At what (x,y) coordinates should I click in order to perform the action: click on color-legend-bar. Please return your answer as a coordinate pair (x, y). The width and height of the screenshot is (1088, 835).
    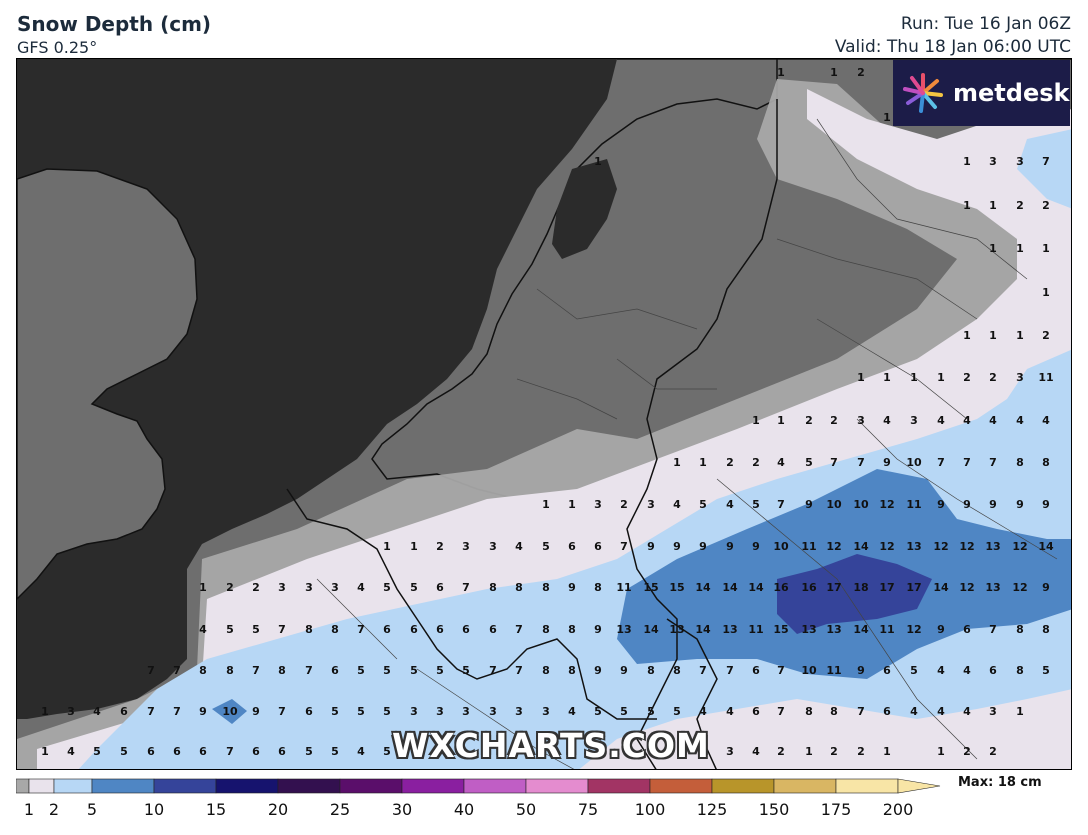
    Looking at the image, I should click on (478, 786).